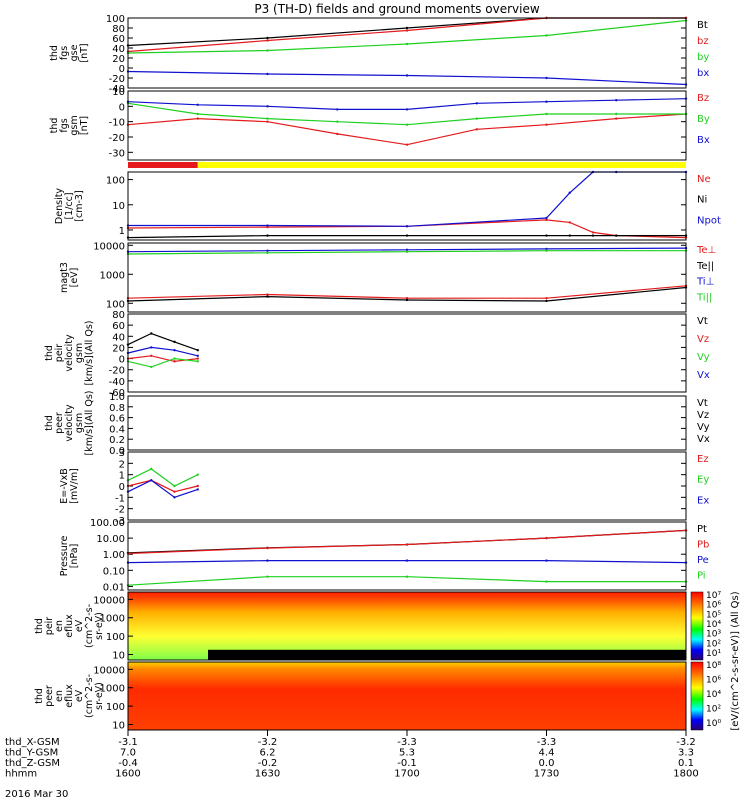  I want to click on panel-frame, so click(407, 125).